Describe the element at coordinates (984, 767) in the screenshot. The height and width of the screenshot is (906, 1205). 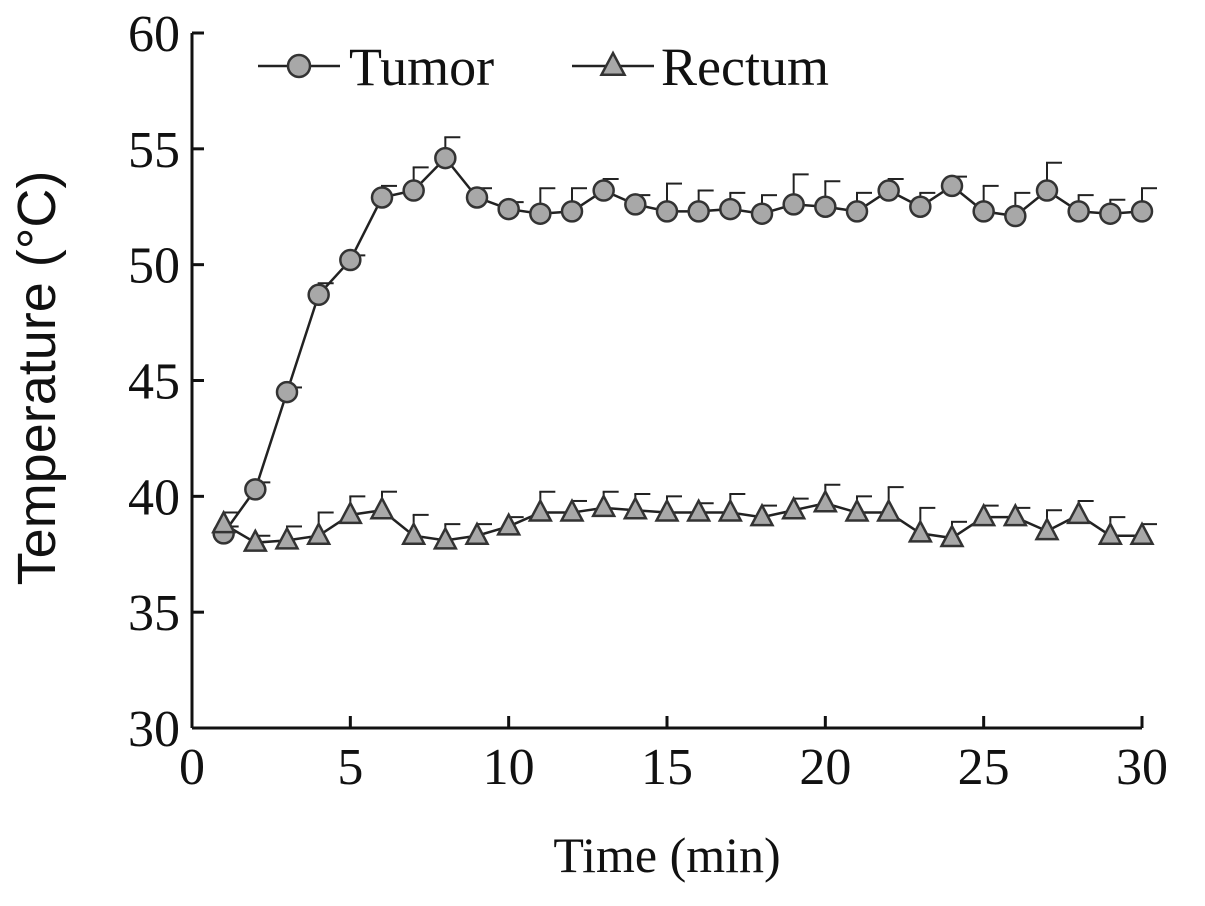
I see `x-tick-label: 25` at that location.